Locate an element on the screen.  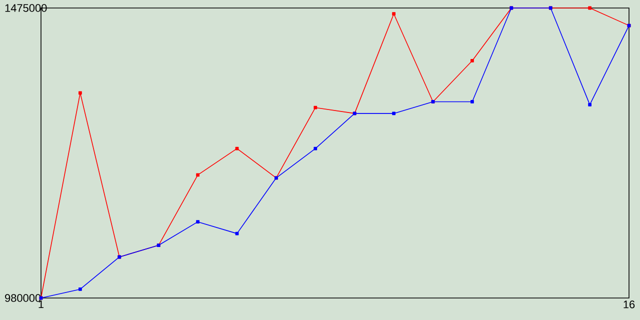
y-tick-label: 1475000 is located at coordinates (26, 8).